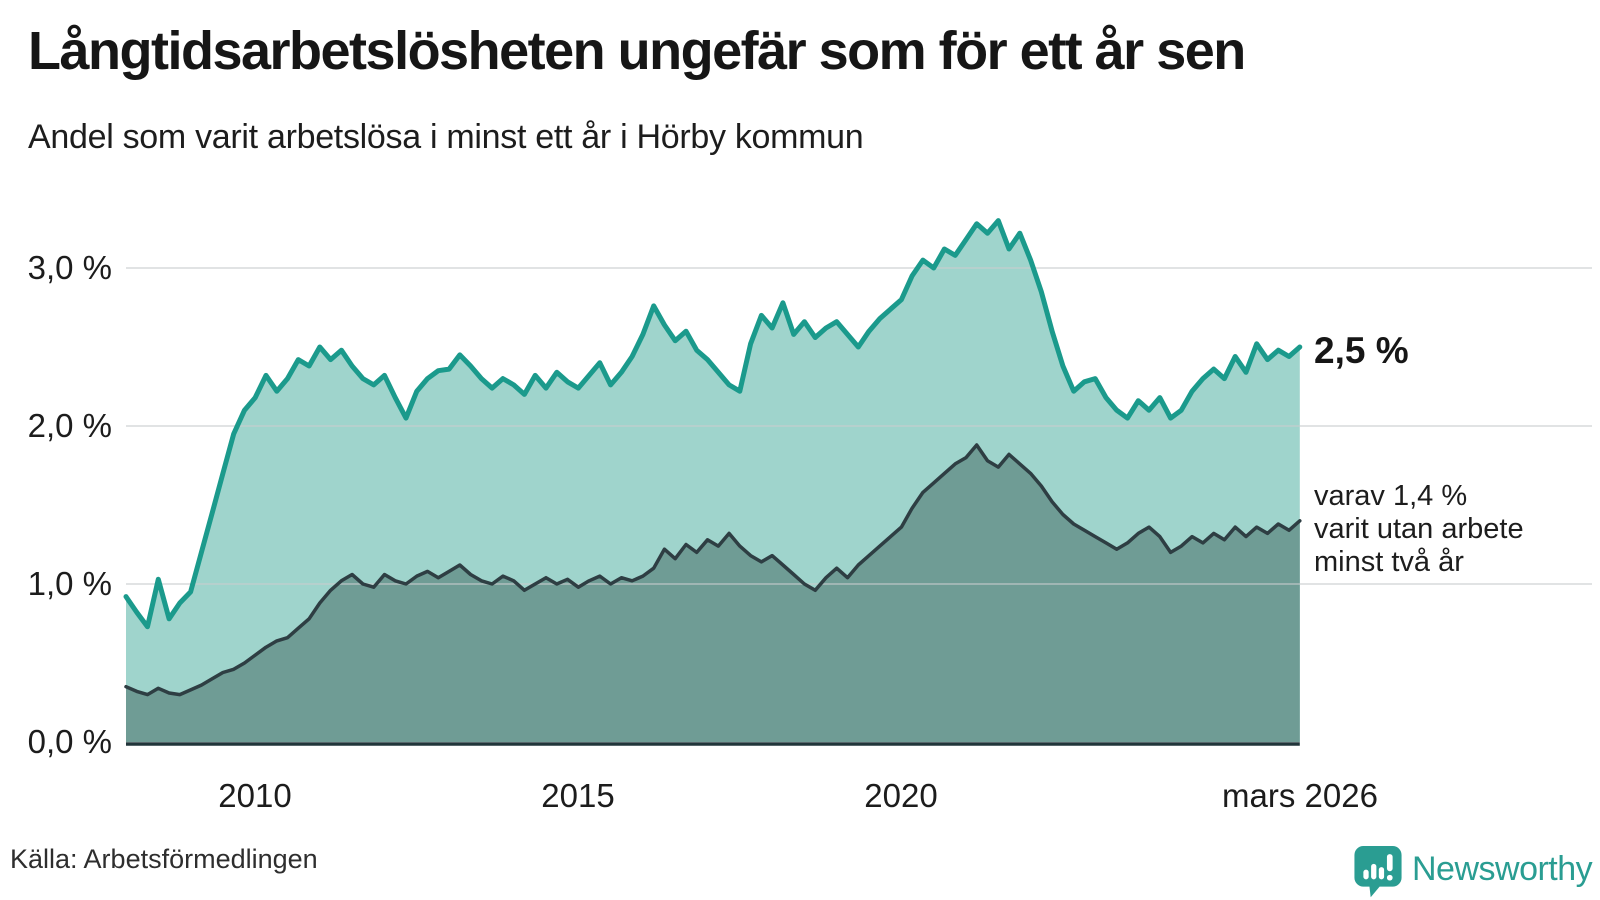 The image size is (1600, 900). Describe the element at coordinates (69, 267) in the screenshot. I see `y-tick-3: 3,0 %` at that location.